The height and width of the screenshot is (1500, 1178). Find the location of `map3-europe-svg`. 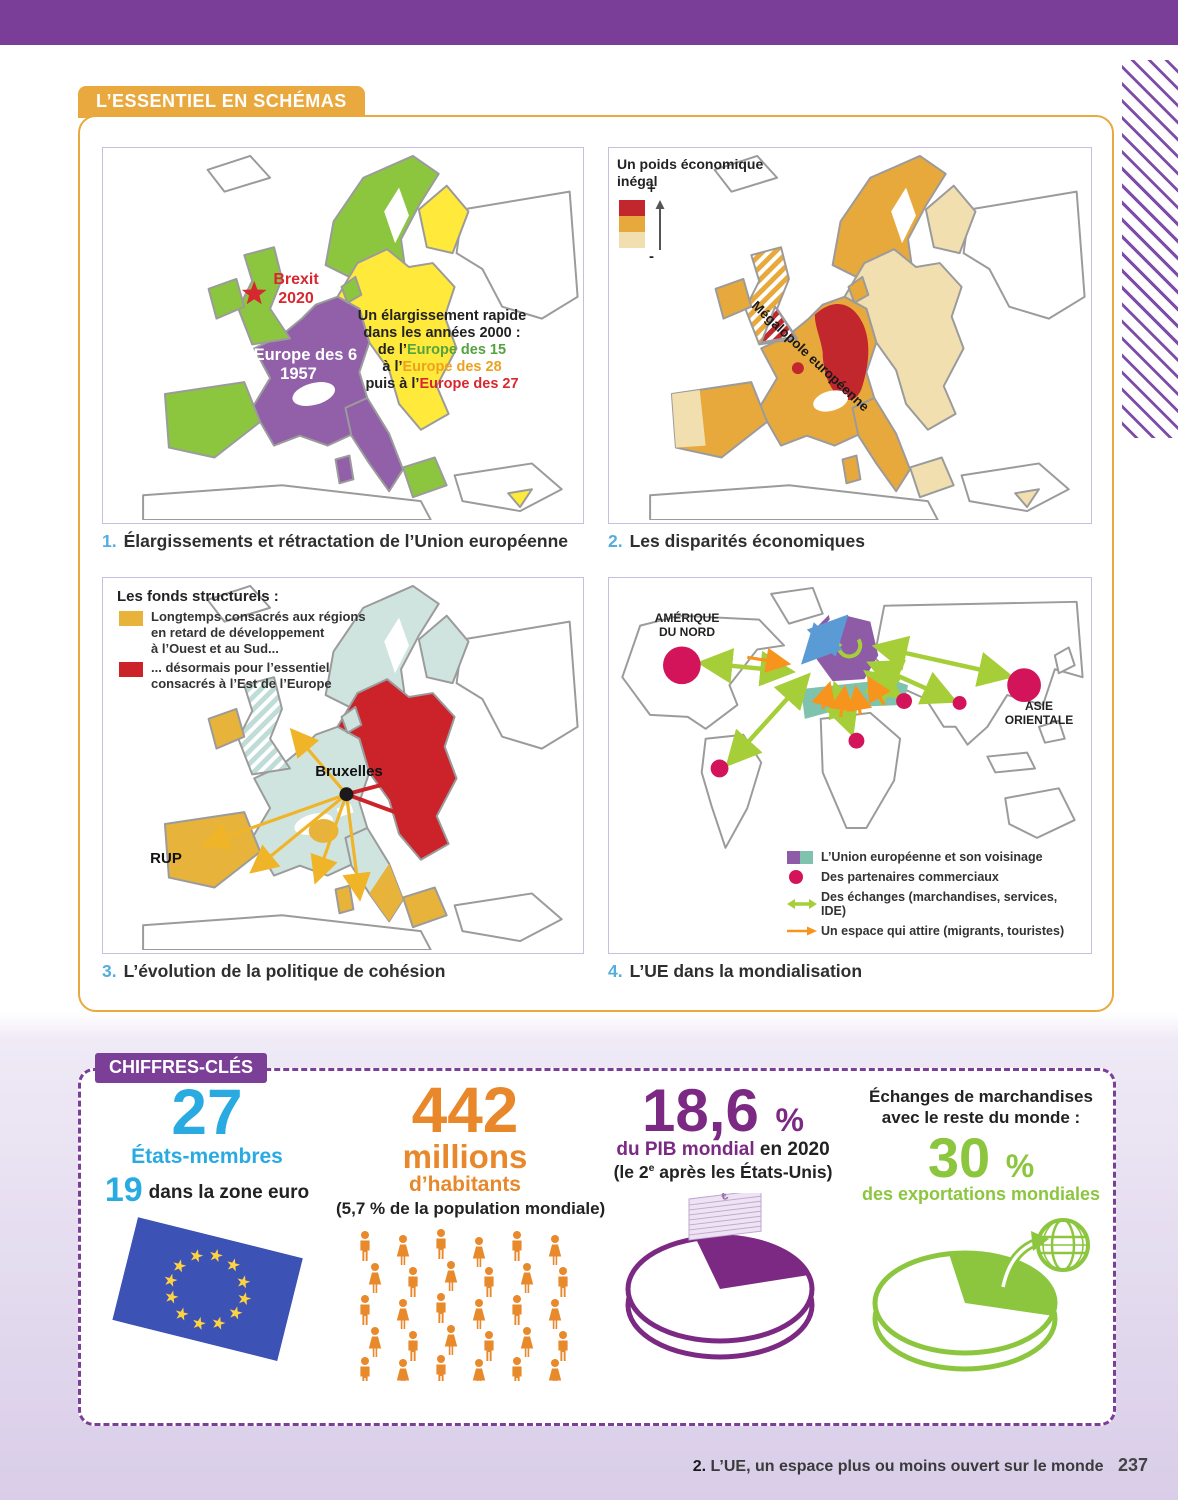

map3-europe-svg is located at coordinates (360, 767).